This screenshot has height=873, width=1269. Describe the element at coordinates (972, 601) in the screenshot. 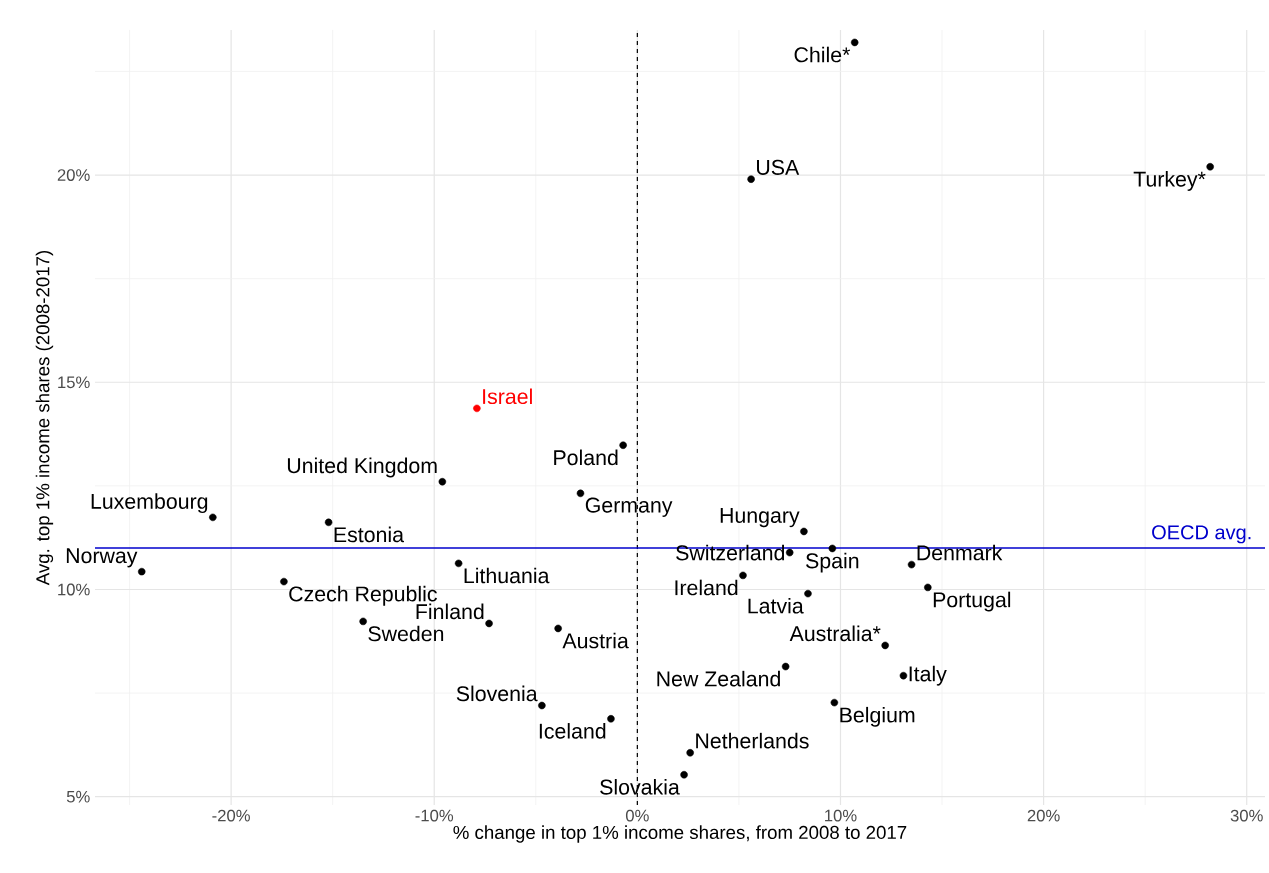

I see `annotation: Portugal` at that location.